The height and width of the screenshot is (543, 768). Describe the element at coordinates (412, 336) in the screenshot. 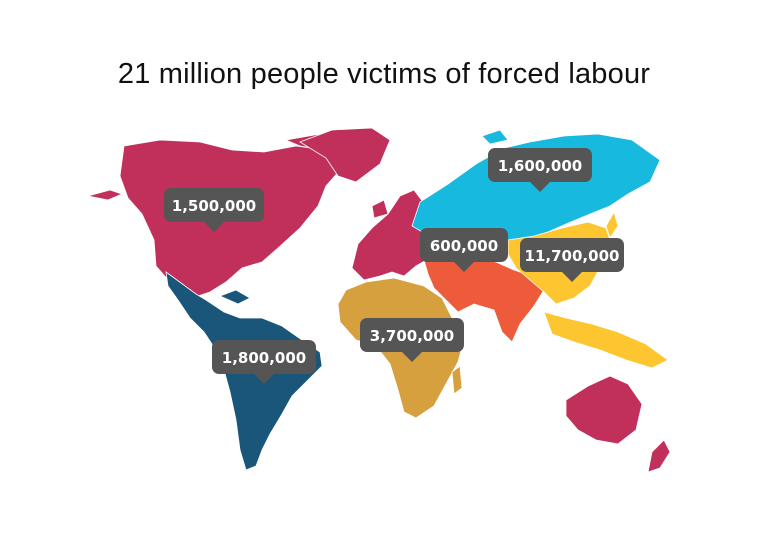

I see `svg-text: 3,700,000` at that location.